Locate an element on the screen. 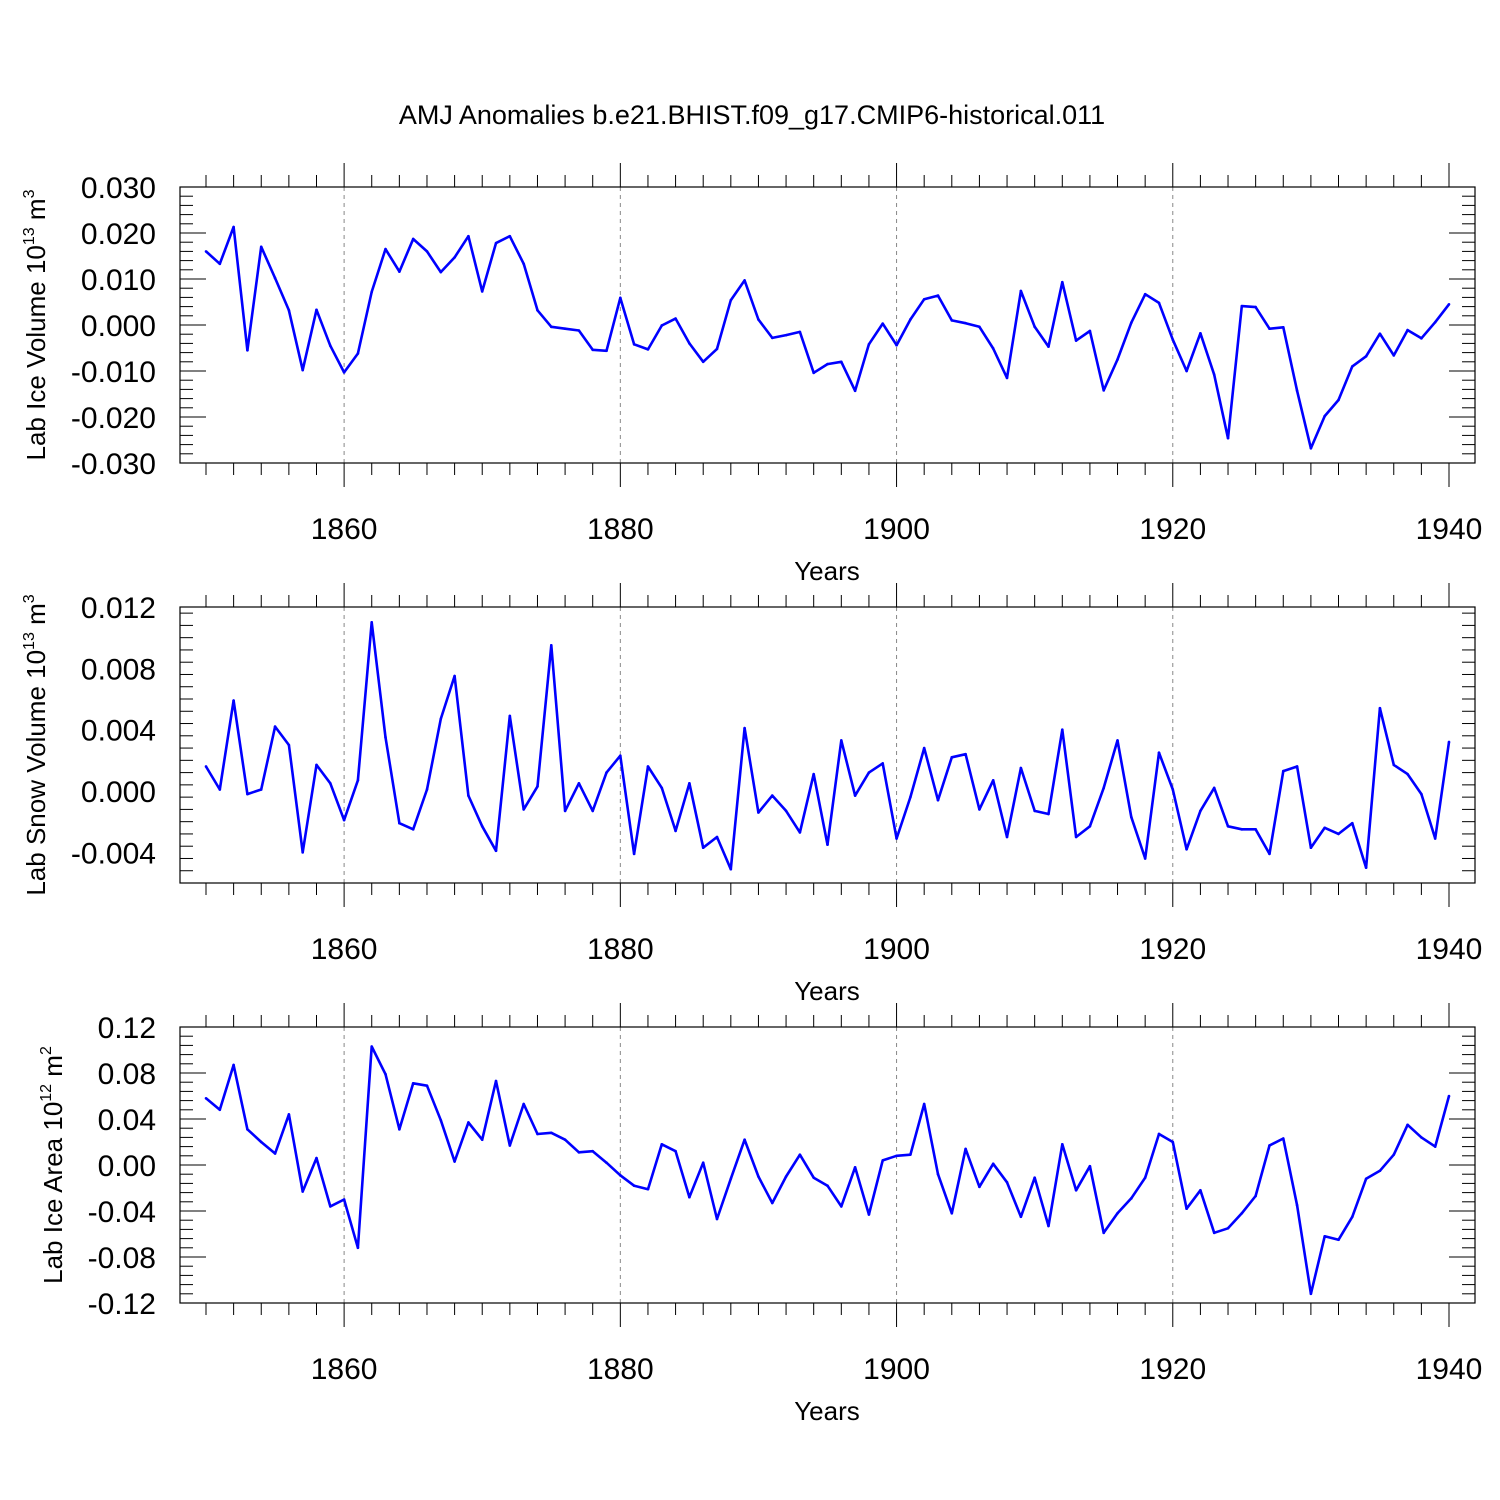 The height and width of the screenshot is (1500, 1500). y-tick-label: 0.012 is located at coordinates (118, 608).